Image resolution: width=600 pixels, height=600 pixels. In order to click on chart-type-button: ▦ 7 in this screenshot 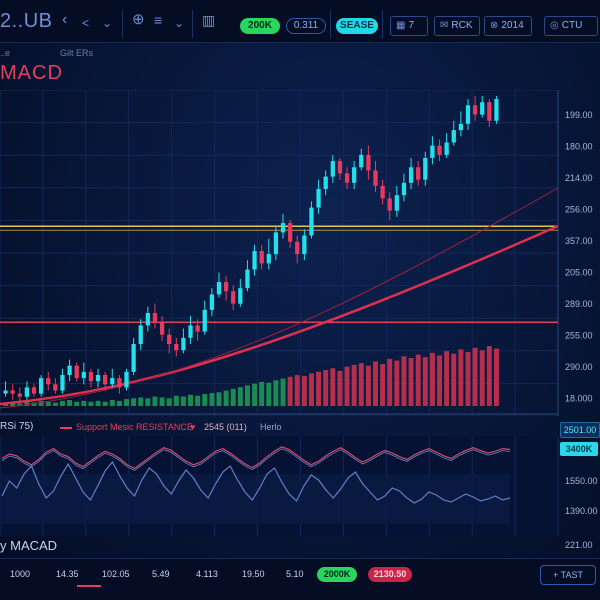, I will do `click(409, 26)`.